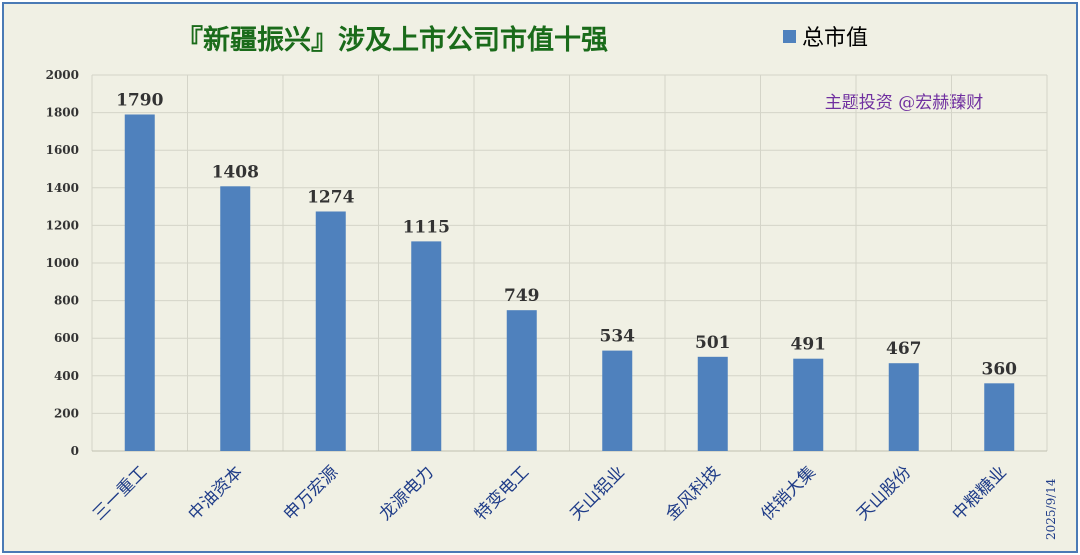  I want to click on y-tick-label: 1800, so click(62, 113).